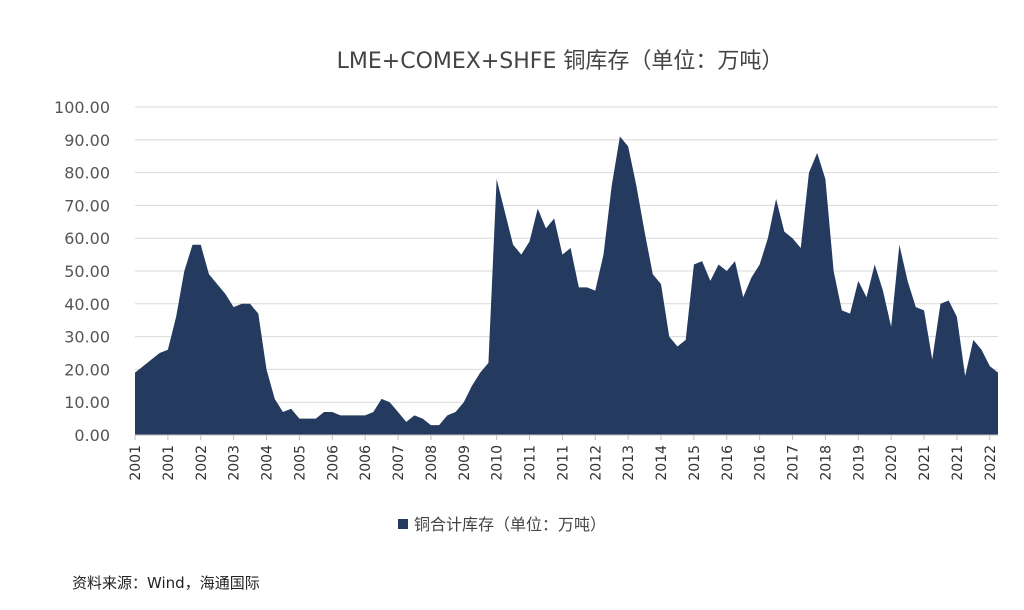 This screenshot has width=1024, height=610. Describe the element at coordinates (166, 583) in the screenshot. I see `source-note: 资料来源：Wind，海通国际` at that location.